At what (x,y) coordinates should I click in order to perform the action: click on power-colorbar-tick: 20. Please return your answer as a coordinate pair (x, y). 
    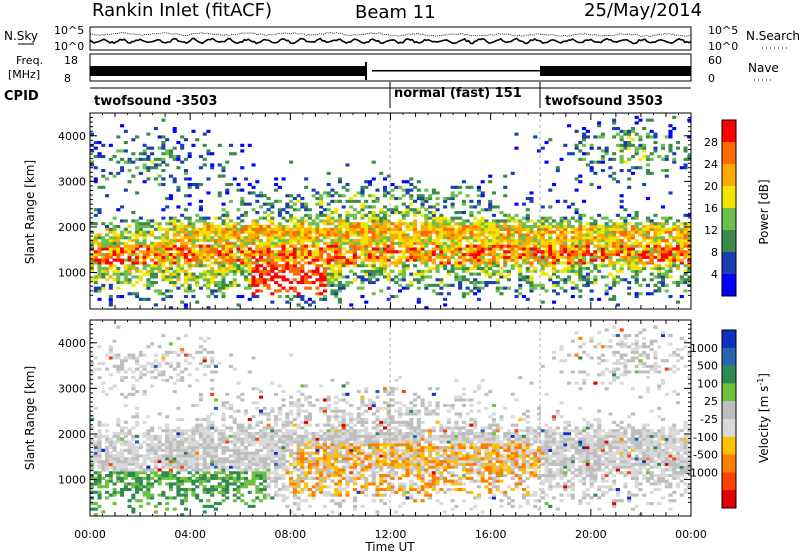
    Looking at the image, I should click on (711, 186).